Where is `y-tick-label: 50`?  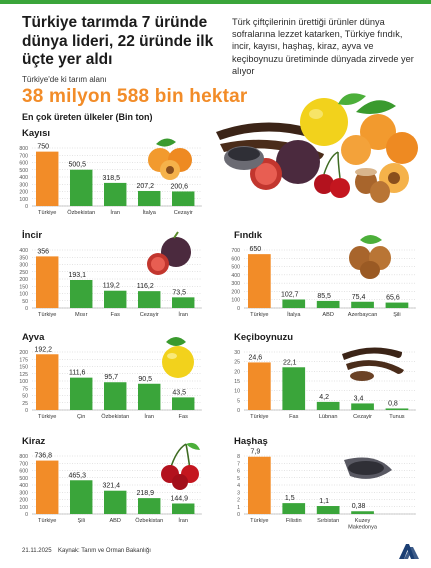
y-tick-label: 50 is located at coordinates (25, 302).